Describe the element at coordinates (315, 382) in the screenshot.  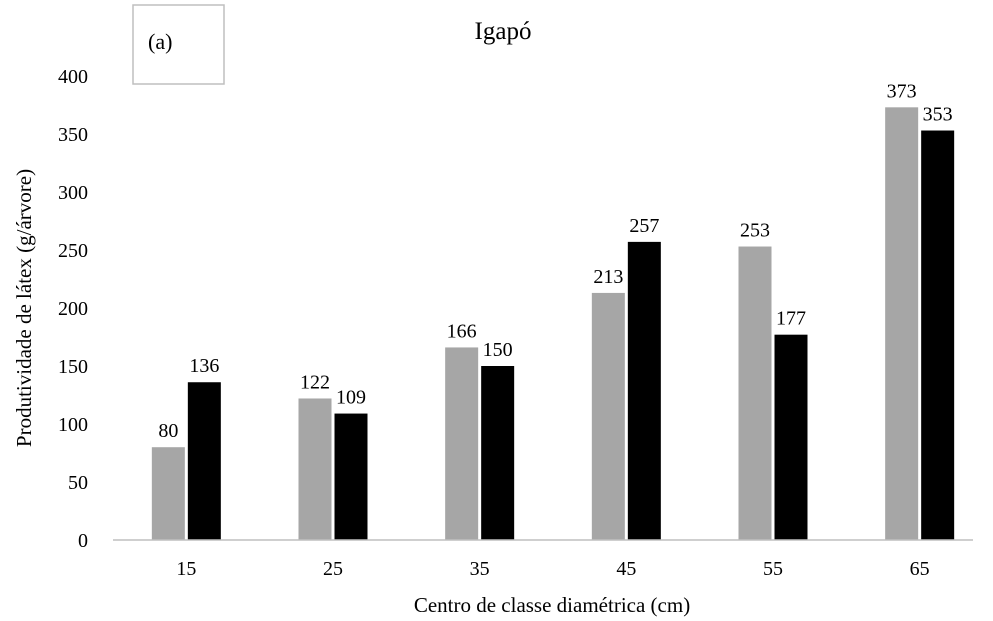
I see `data-label: 122` at that location.